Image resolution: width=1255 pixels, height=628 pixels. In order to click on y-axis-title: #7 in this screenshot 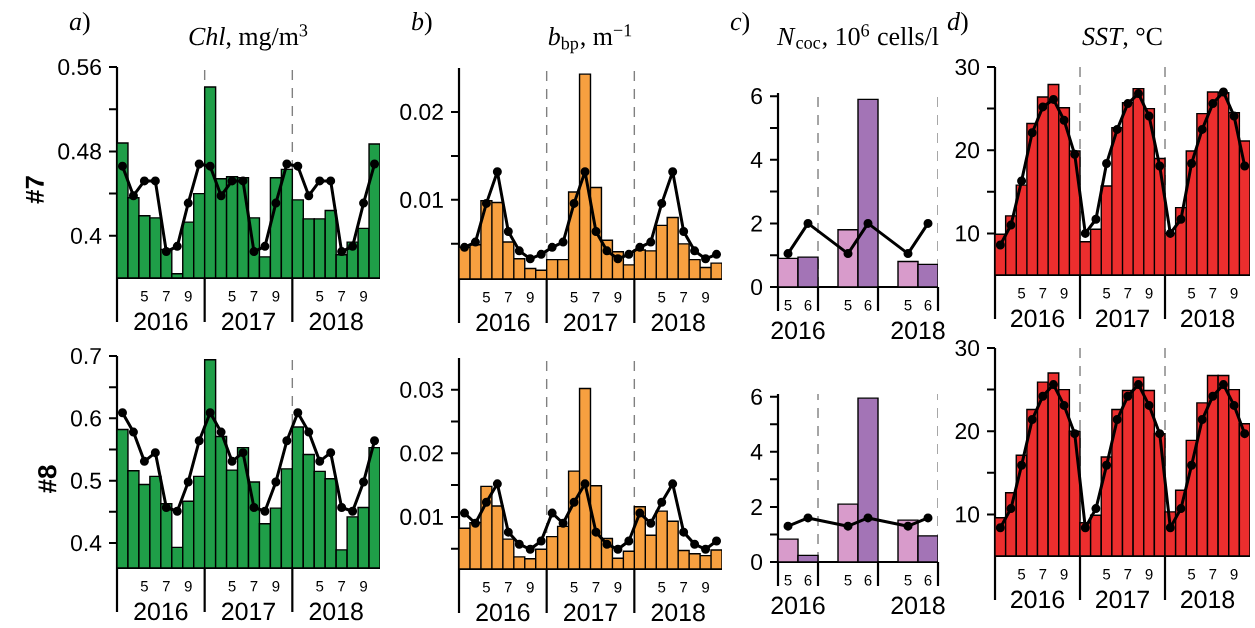, I will do `click(34, 190)`.